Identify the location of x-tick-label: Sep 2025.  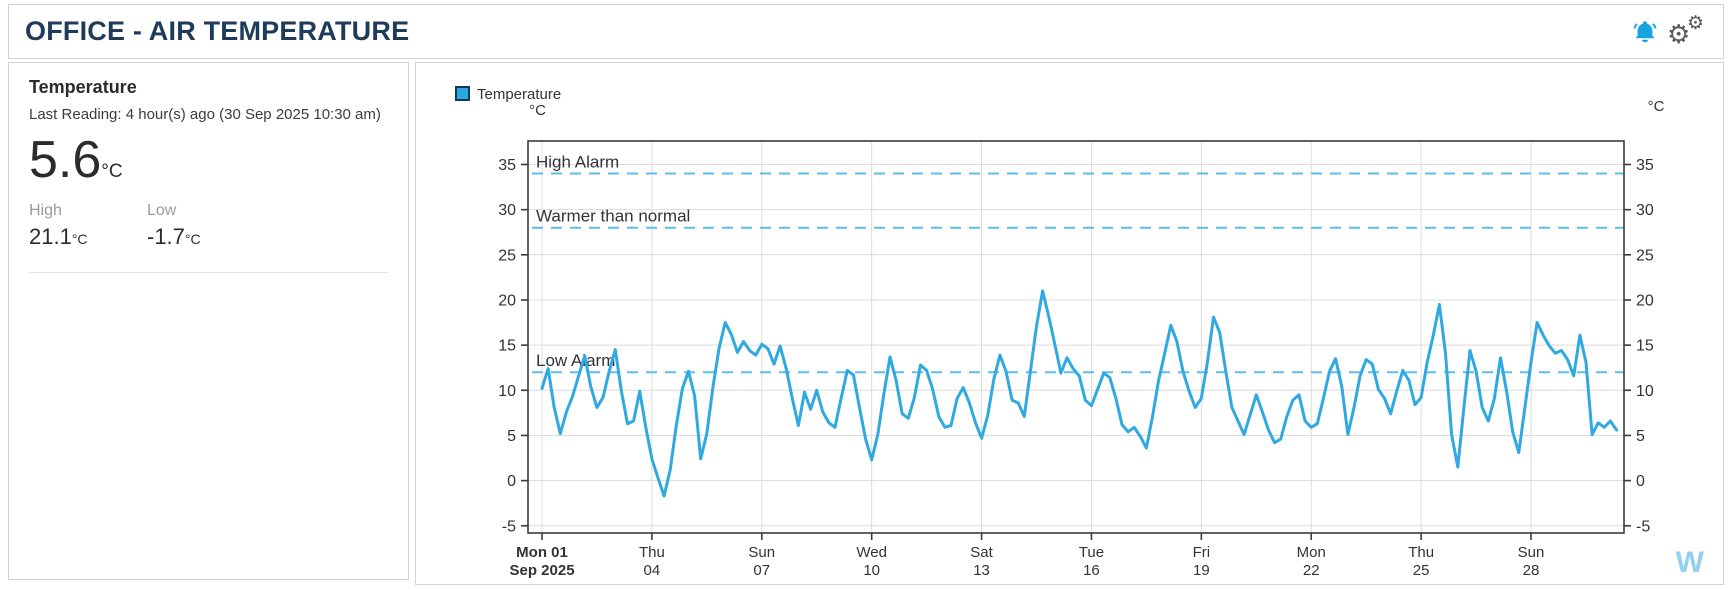
(541, 570).